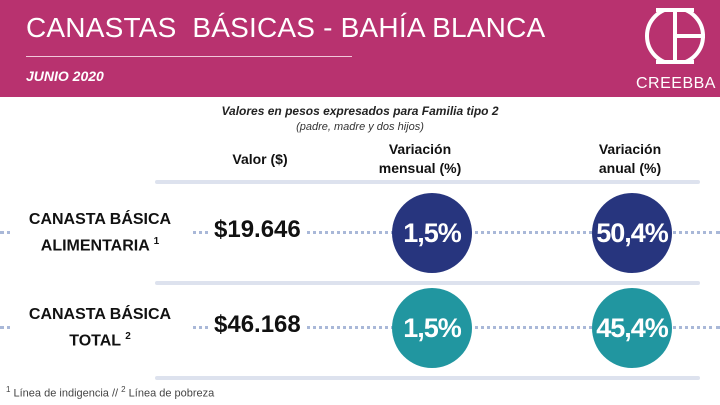 This screenshot has height=405, width=720. Describe the element at coordinates (427, 283) in the screenshot. I see `row-divider` at that location.